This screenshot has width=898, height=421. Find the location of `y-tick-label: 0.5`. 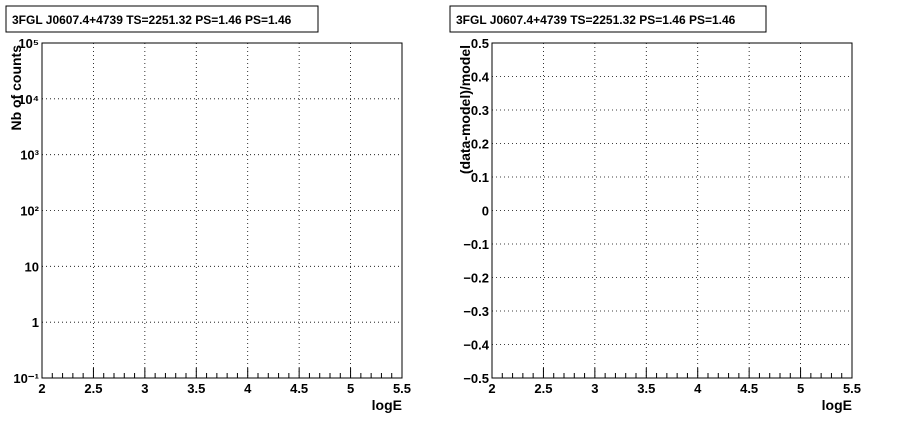

y-tick-label: 0.5 is located at coordinates (480, 43).